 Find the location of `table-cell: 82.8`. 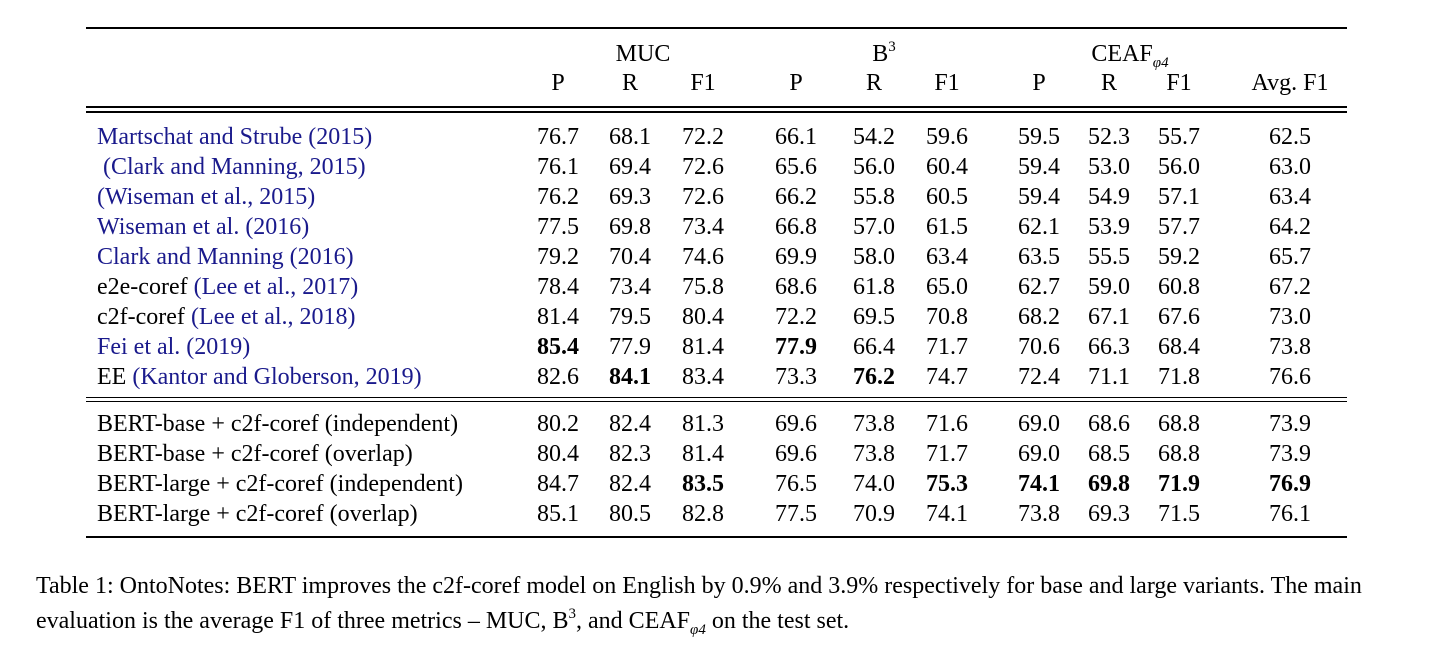

table-cell: 82.8 is located at coordinates (703, 514).